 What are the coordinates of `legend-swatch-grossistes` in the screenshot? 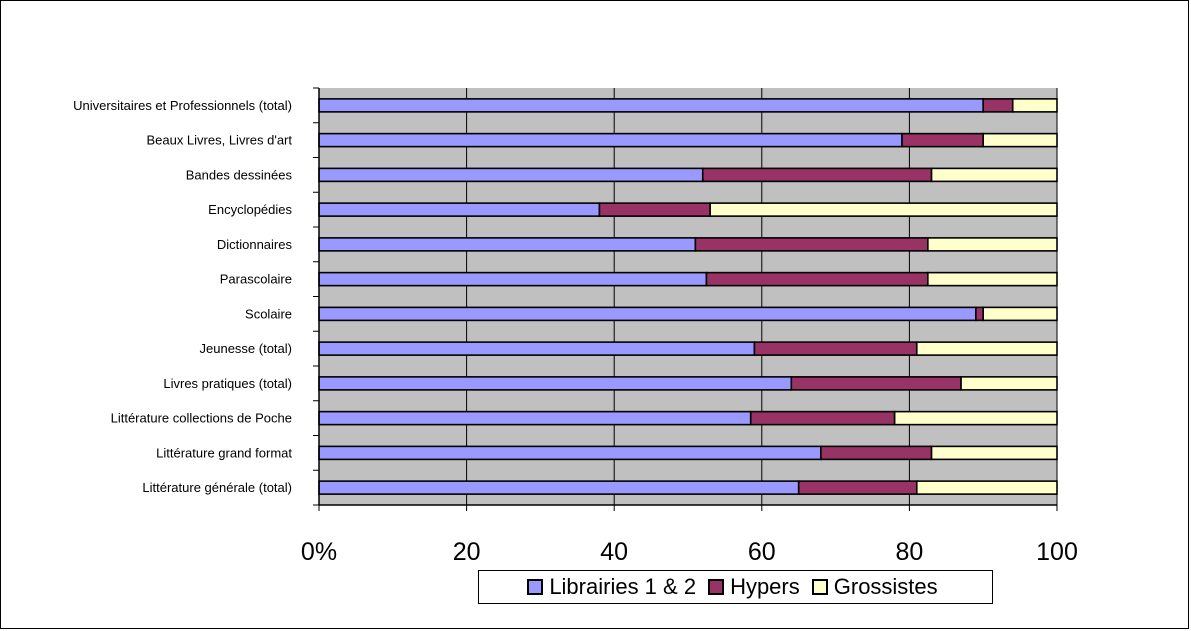 It's located at (819, 587).